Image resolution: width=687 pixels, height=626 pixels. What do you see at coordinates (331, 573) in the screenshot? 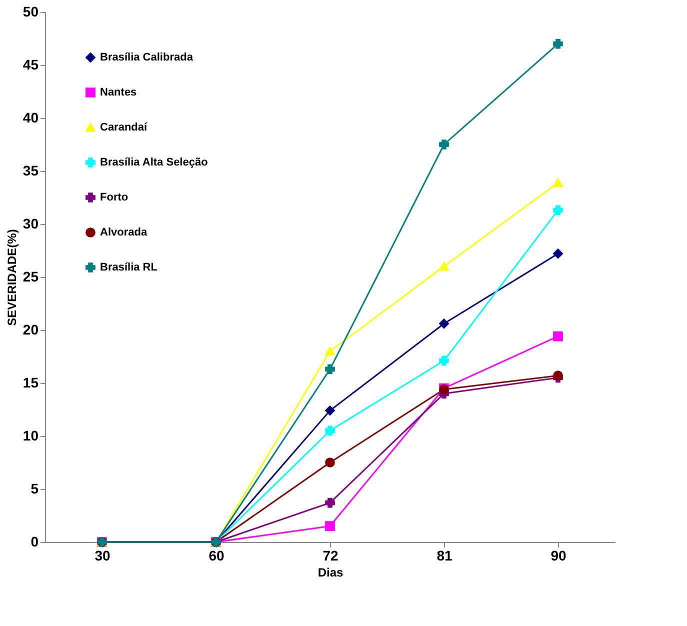
I see `x-axis-title: Dias` at bounding box center [331, 573].